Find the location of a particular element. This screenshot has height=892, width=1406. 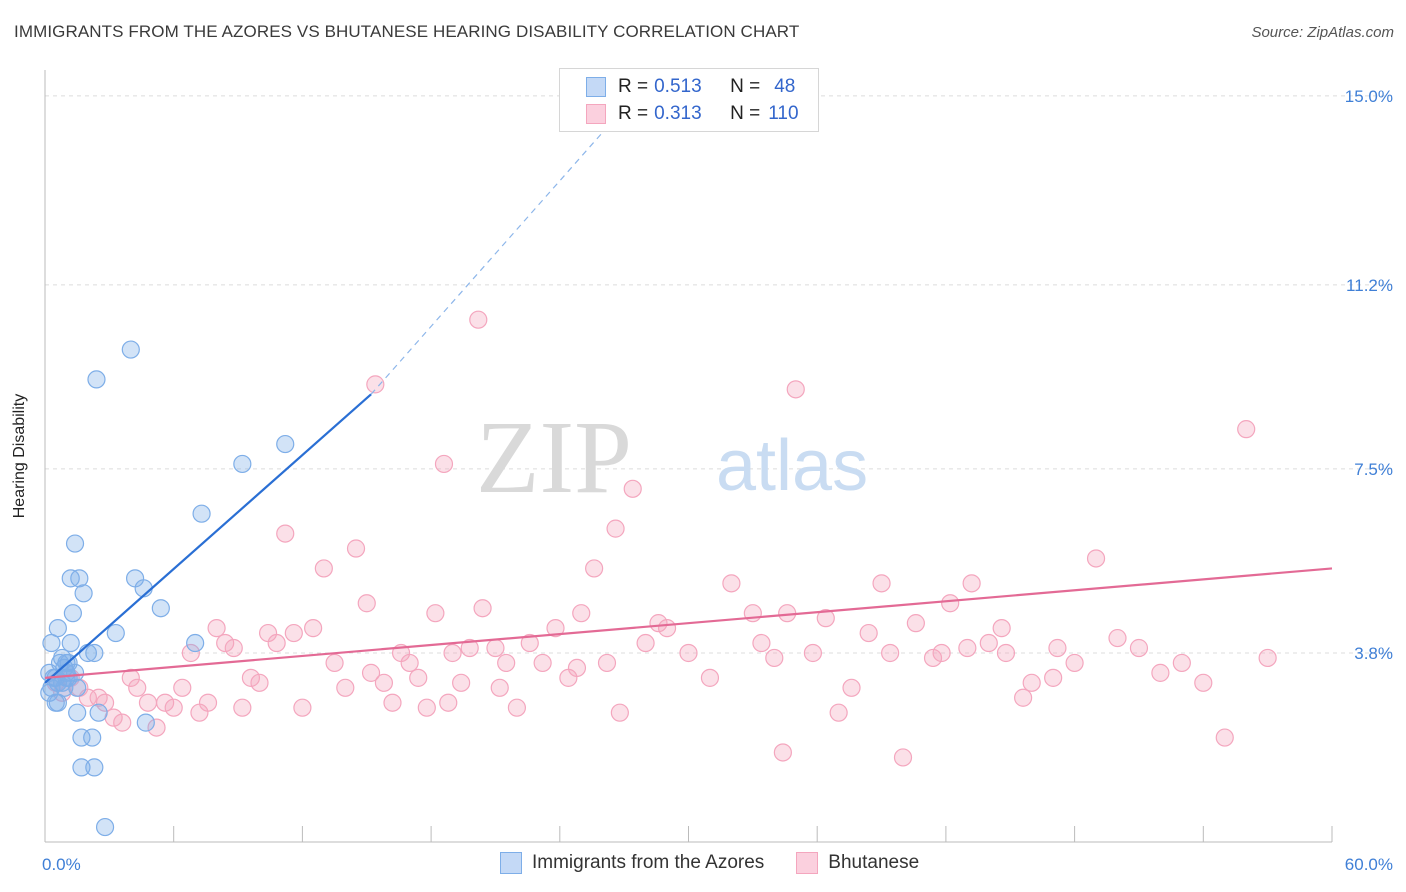

bhutanese-trend-line is located at coordinates (688, 623).